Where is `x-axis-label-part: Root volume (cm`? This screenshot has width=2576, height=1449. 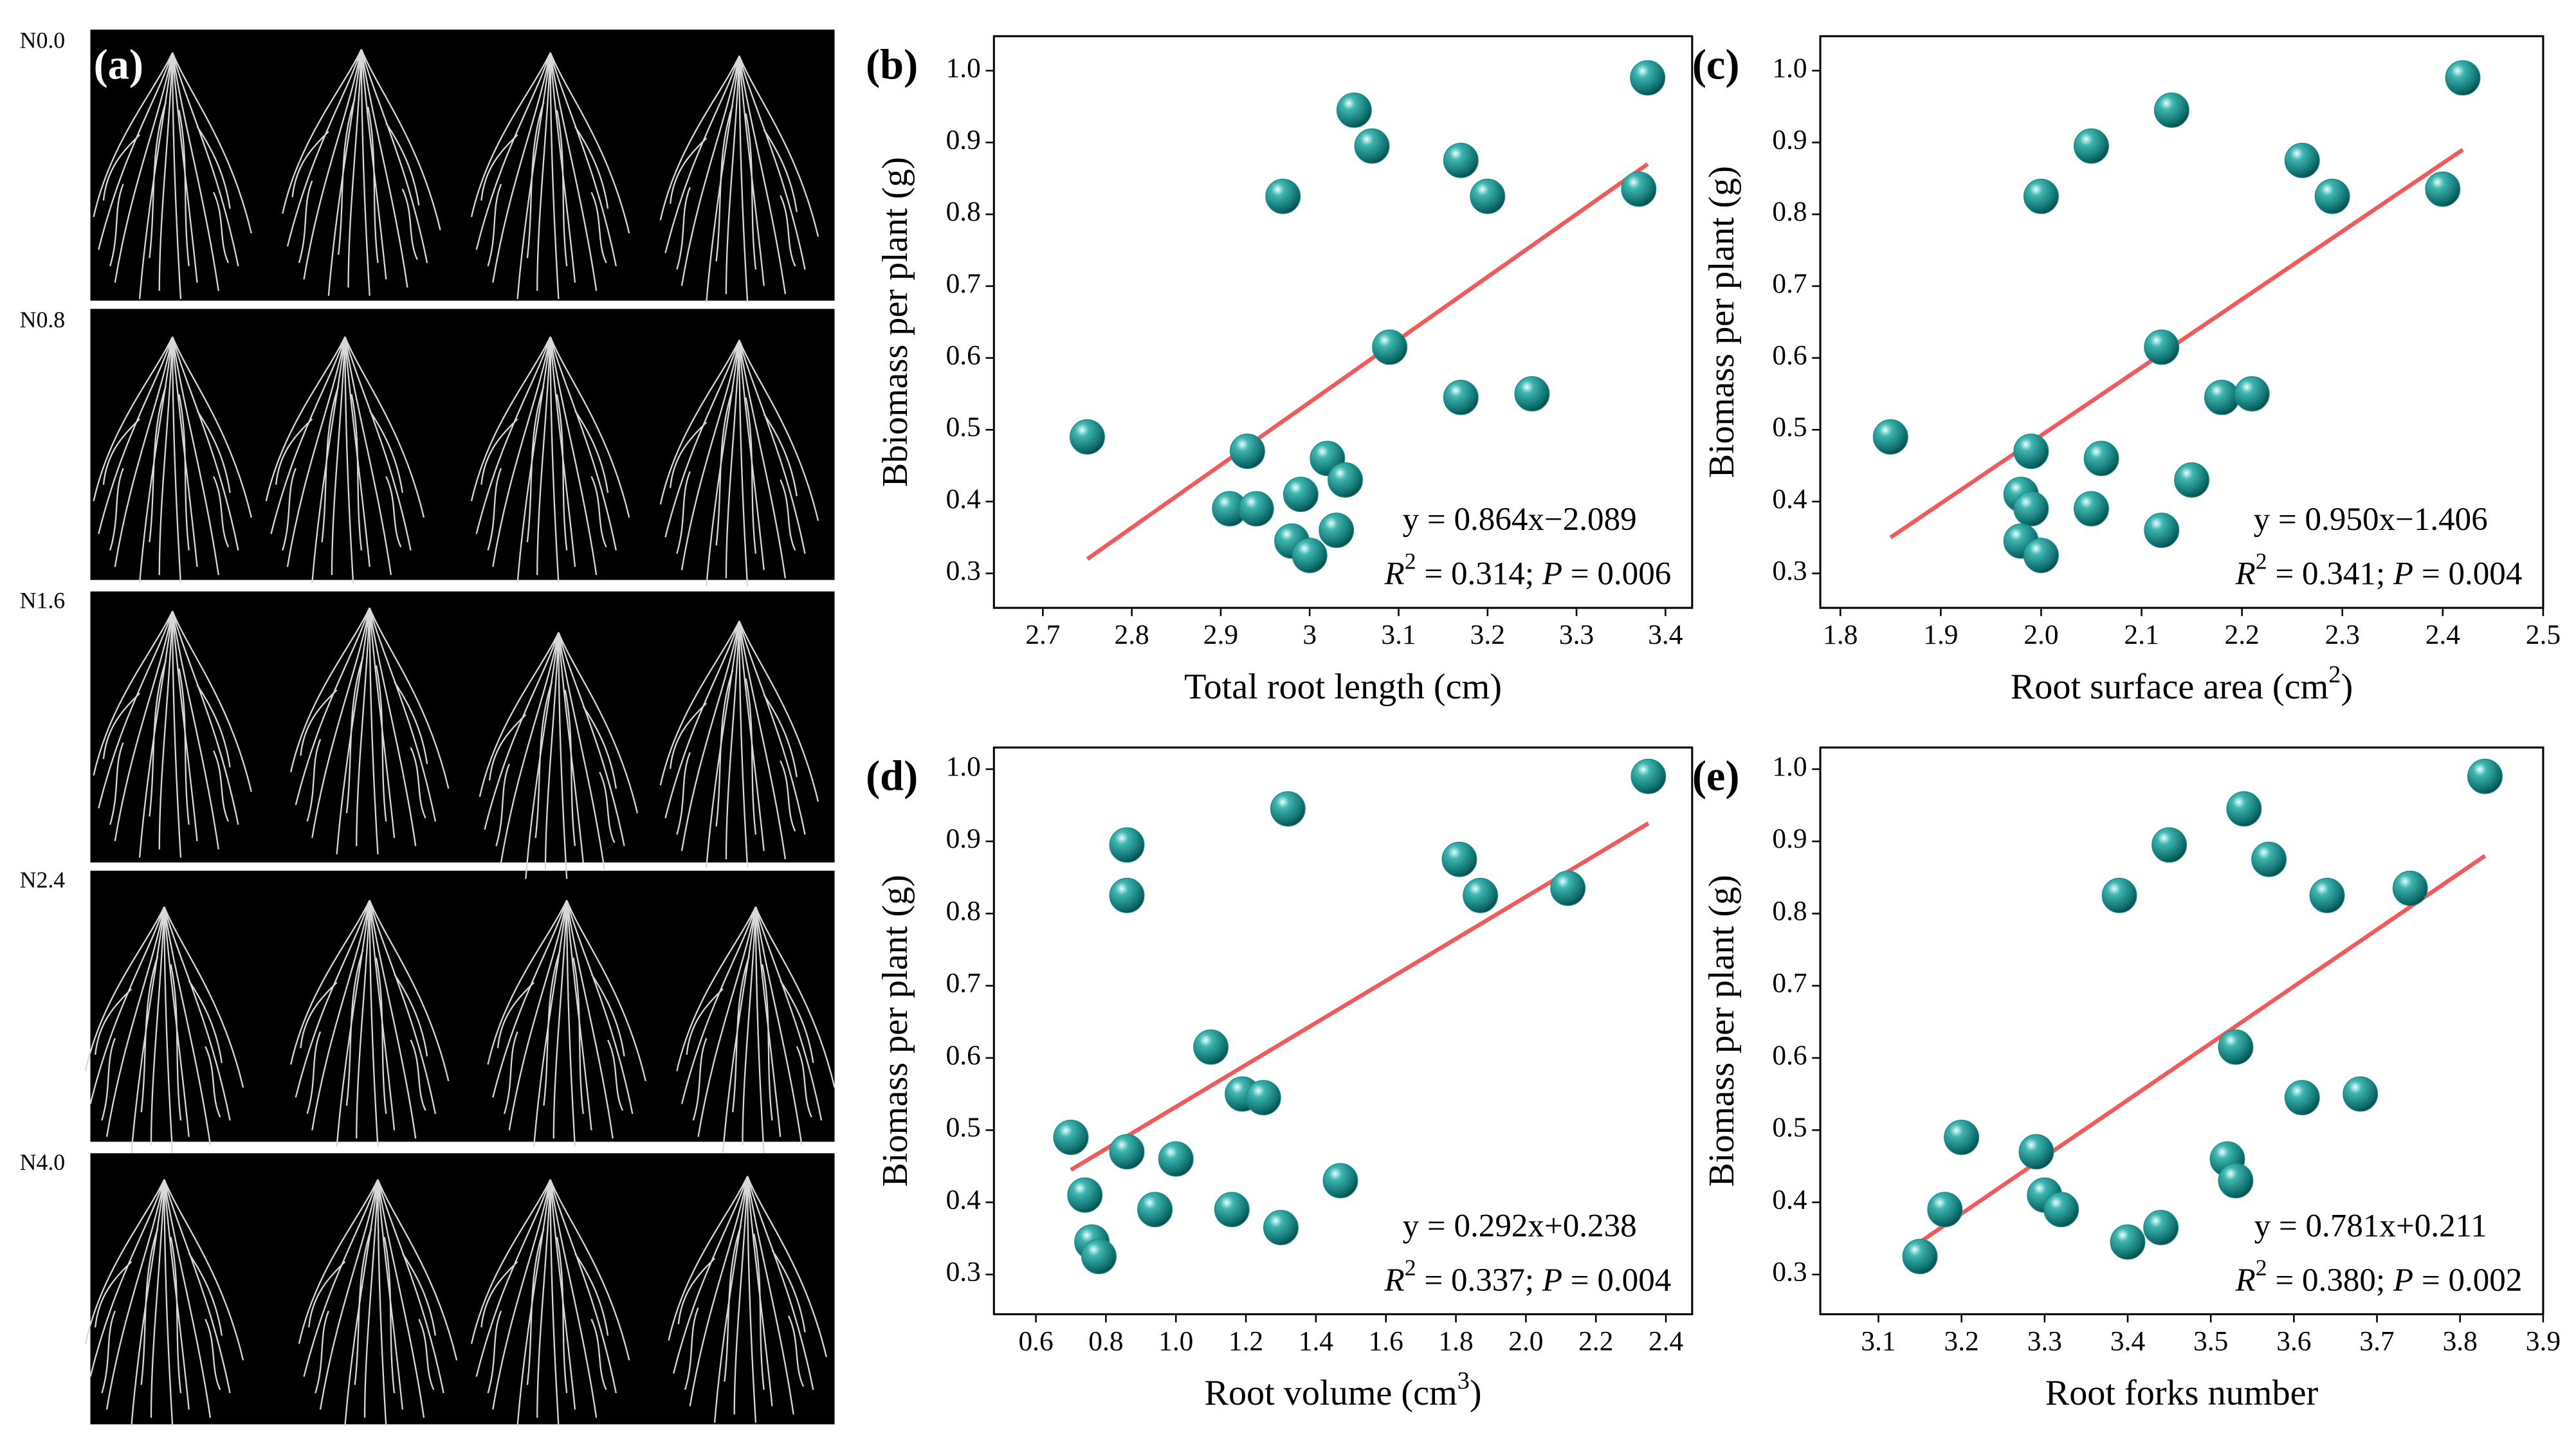 x-axis-label-part: Root volume (cm is located at coordinates (1330, 1393).